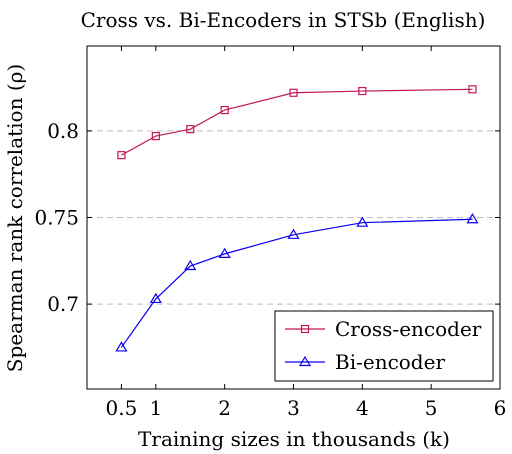 The width and height of the screenshot is (512, 454). What do you see at coordinates (362, 408) in the screenshot?
I see `x-tick-label: 4` at bounding box center [362, 408].